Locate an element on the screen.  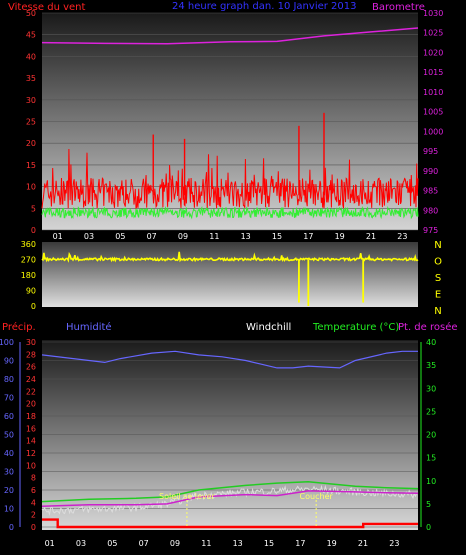
barometer-tick: 1030 is located at coordinates (433, 13).